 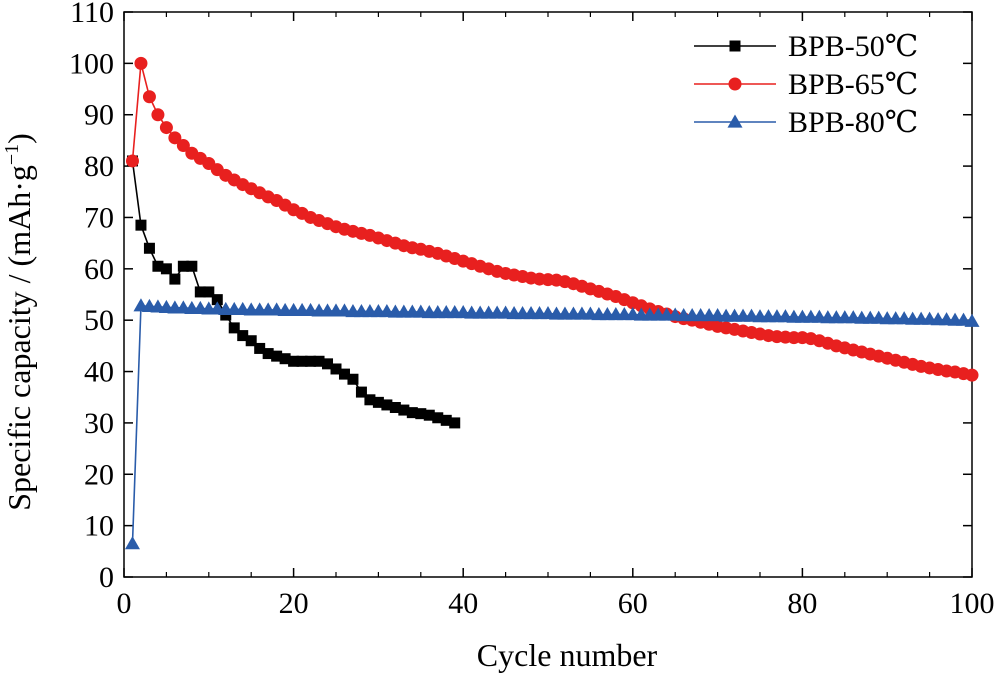 I want to click on y-tick-label: 90, so click(x=99, y=115).